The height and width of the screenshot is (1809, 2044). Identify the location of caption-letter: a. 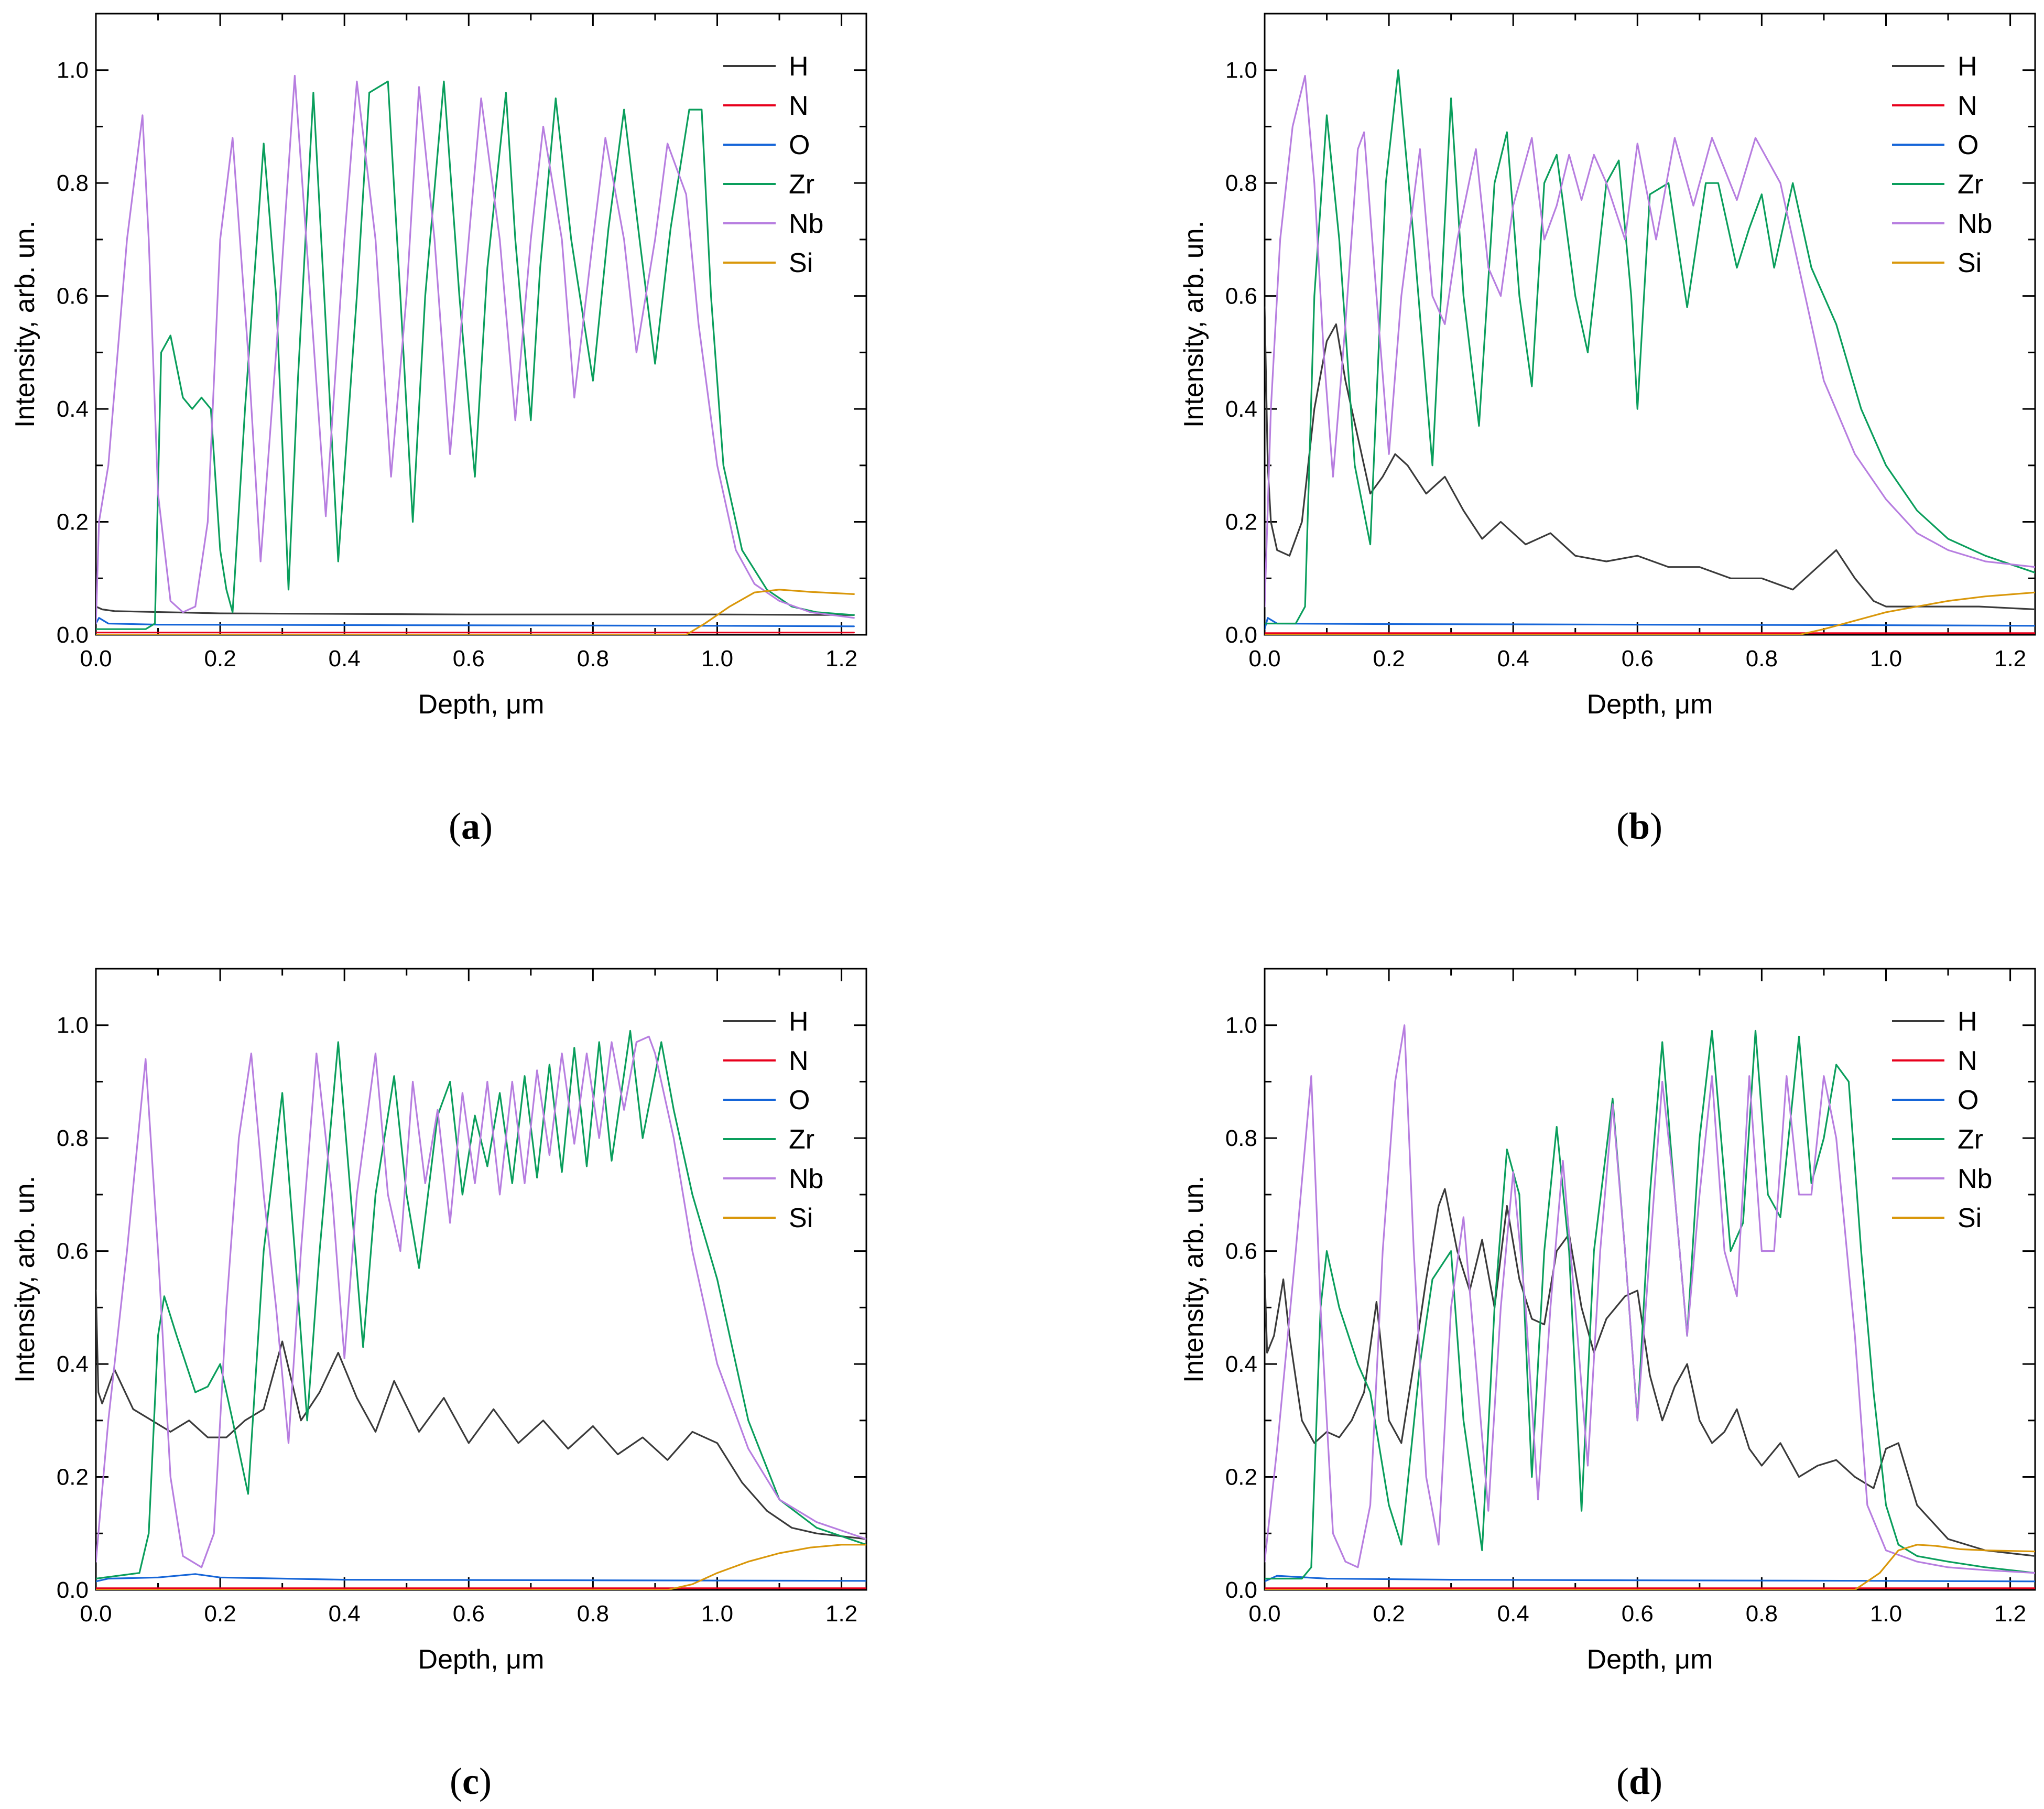
(470, 826).